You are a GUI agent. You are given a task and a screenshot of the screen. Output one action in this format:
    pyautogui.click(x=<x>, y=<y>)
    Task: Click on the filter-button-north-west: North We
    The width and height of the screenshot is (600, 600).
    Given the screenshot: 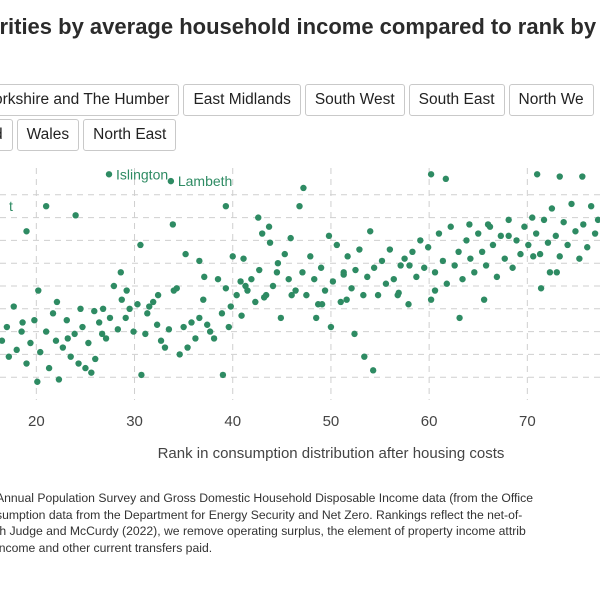 What is the action you would take?
    pyautogui.click(x=551, y=100)
    